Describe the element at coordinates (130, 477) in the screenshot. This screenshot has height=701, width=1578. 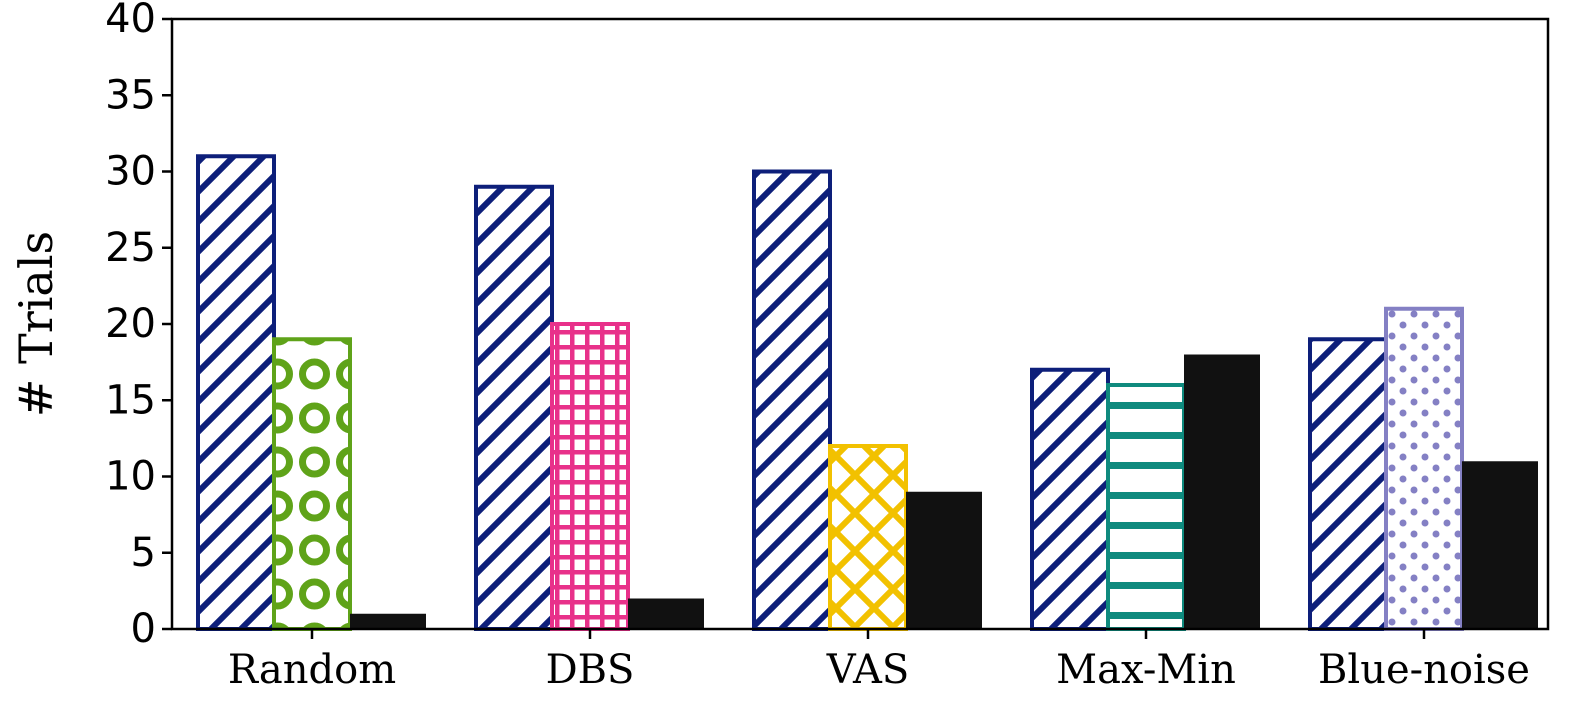
I see `y-tick-label: 10` at that location.